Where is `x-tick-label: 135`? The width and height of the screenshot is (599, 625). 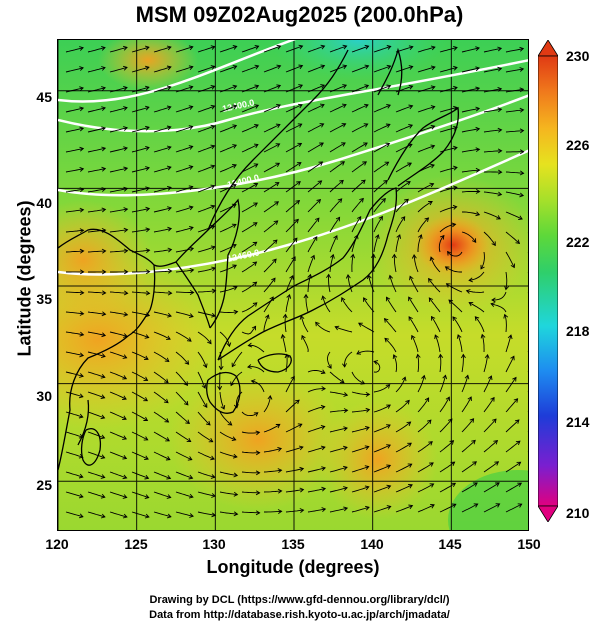
x-tick-label: 135 is located at coordinates (293, 544).